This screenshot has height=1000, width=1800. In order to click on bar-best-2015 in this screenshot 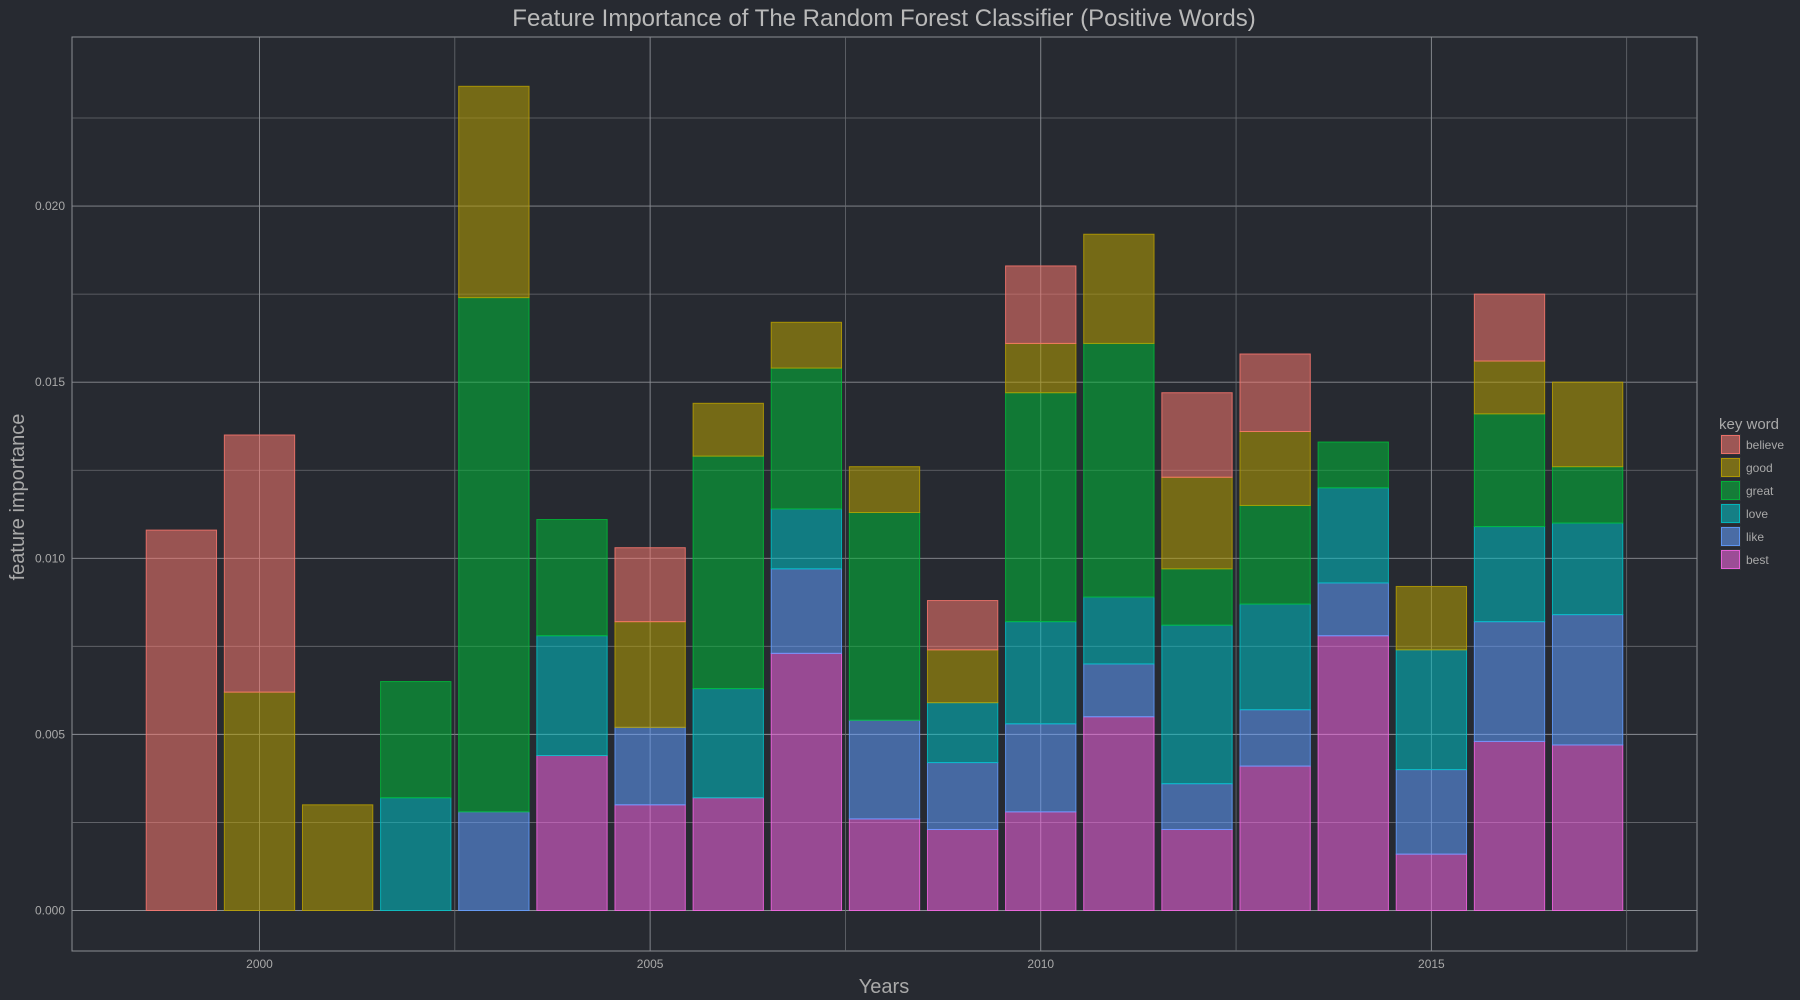, I will do `click(1431, 882)`.